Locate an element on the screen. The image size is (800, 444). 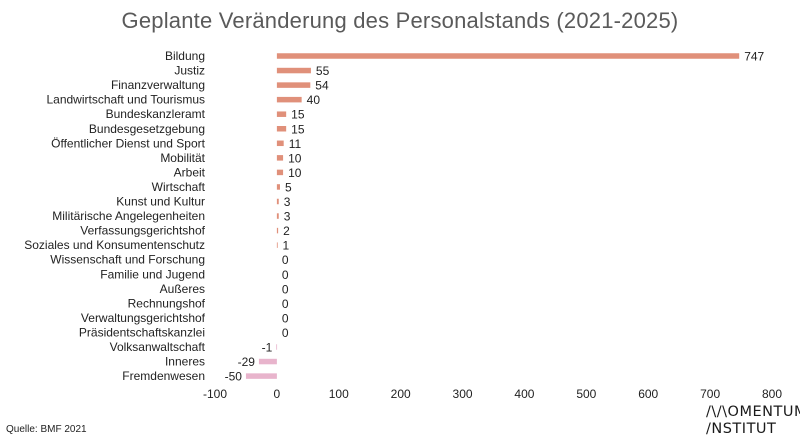
category-label: Bildung is located at coordinates (185, 56).